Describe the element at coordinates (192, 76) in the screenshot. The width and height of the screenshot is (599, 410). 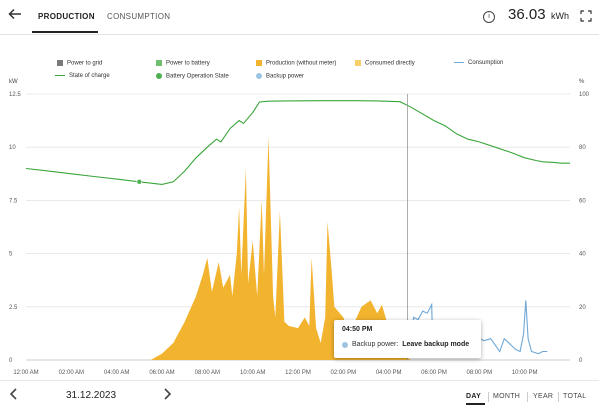
I see `legend-battery-operation-state: Battery Operation State` at that location.